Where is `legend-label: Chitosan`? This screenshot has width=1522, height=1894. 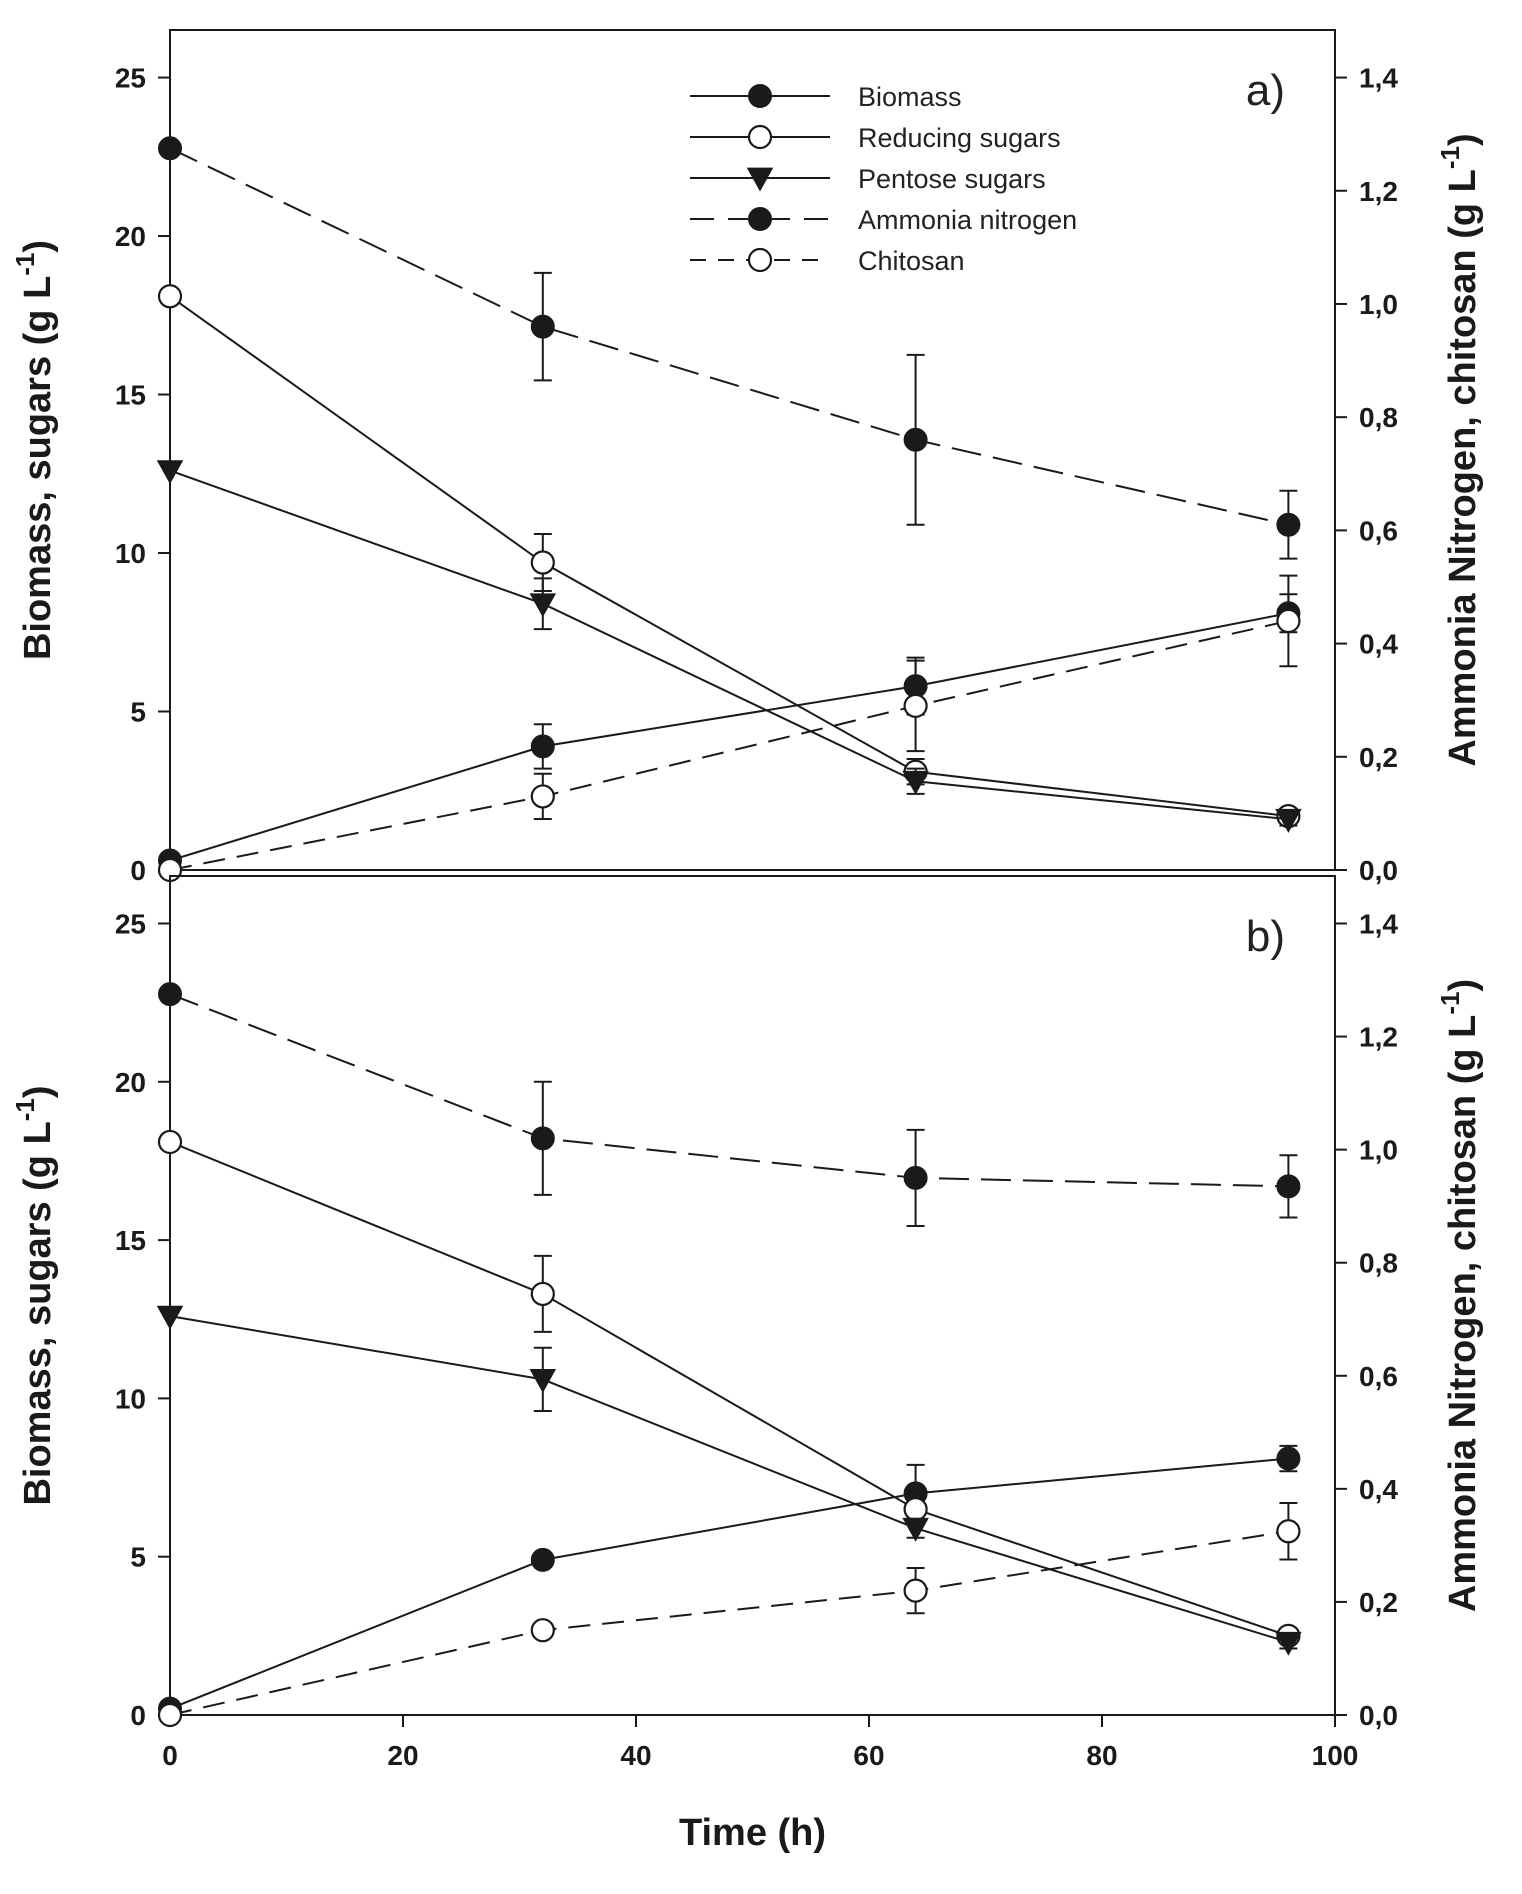
legend-label: Chitosan is located at coordinates (911, 261).